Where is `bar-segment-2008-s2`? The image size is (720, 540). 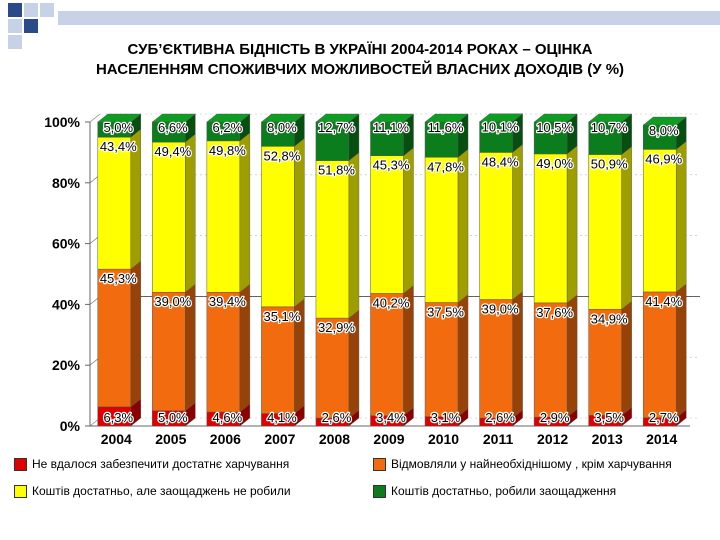
bar-segment-2008-s2 is located at coordinates (332, 368).